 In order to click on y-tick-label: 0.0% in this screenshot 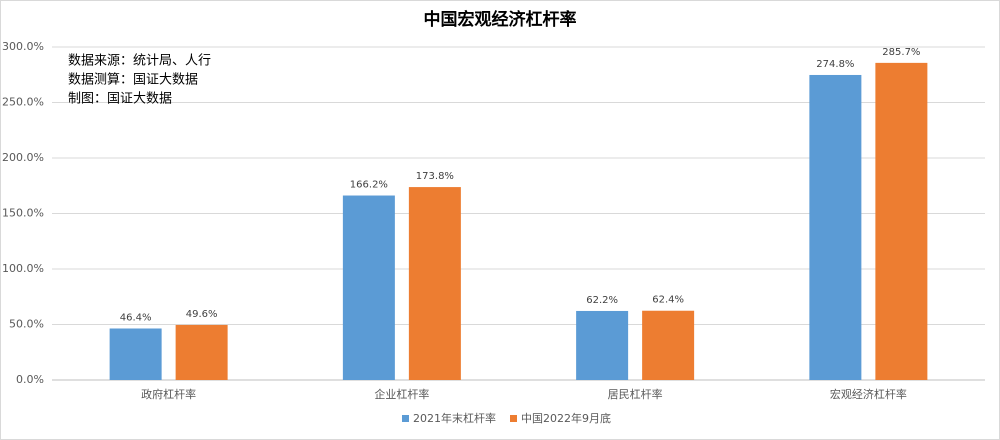, I will do `click(30, 379)`.